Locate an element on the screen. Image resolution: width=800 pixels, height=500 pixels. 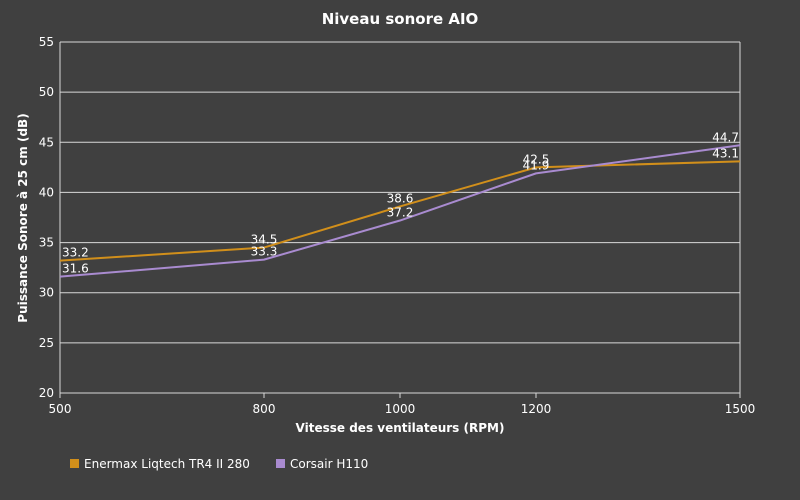
data-label: 37.2 is located at coordinates (400, 213).